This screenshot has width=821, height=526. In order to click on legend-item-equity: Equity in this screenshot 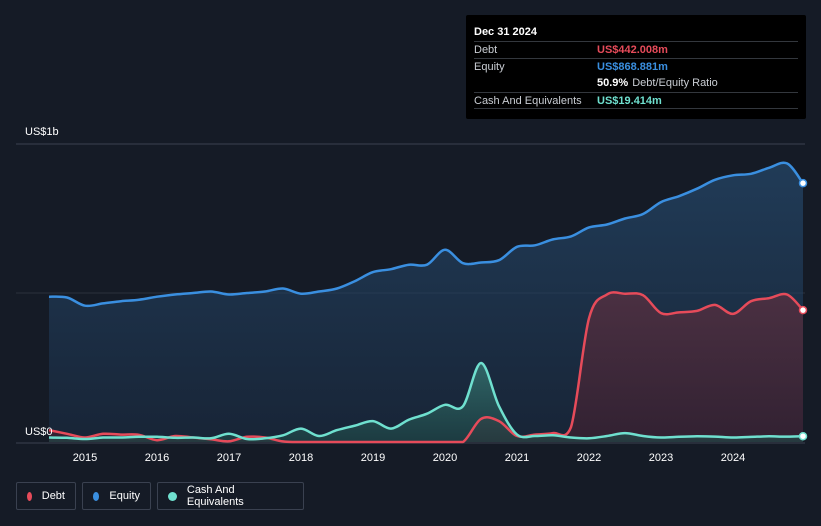, I will do `click(116, 496)`.